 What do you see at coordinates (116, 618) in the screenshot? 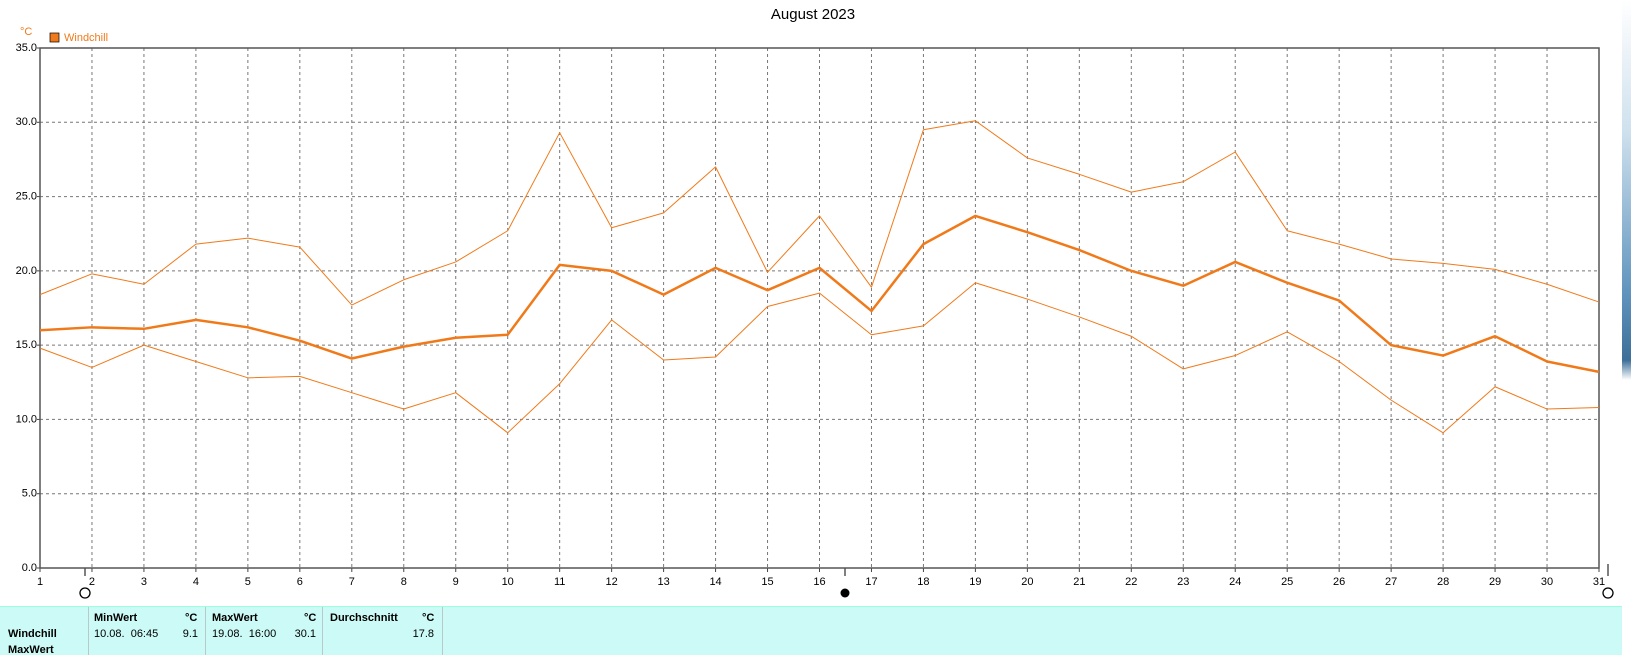
I see `column-title: MinWert` at bounding box center [116, 618].